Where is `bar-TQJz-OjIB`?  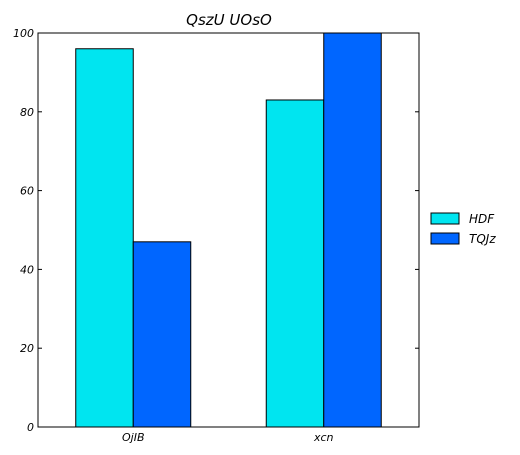
bar-TQJz-OjIB is located at coordinates (162, 334).